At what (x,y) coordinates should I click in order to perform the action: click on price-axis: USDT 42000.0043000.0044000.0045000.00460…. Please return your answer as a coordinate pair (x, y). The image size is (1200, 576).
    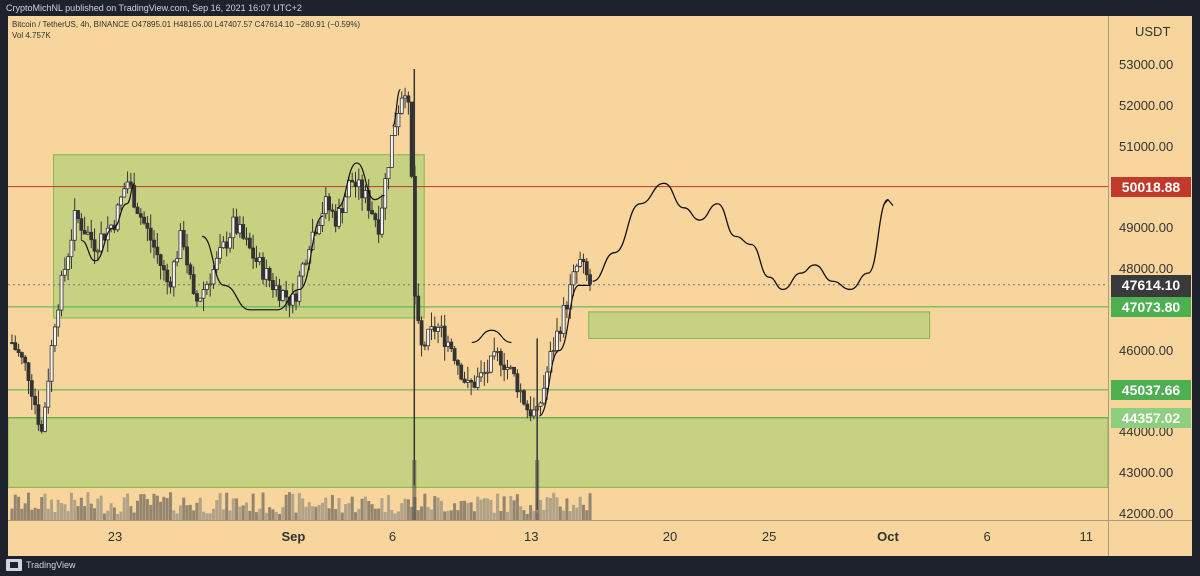
    Looking at the image, I should click on (1150, 268).